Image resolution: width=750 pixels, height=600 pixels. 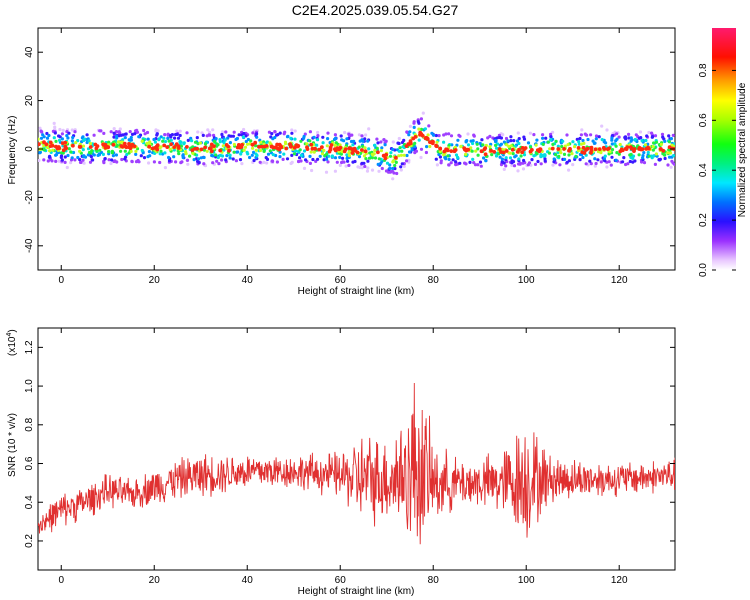 I want to click on y-tick-label: 20, so click(x=29, y=101).